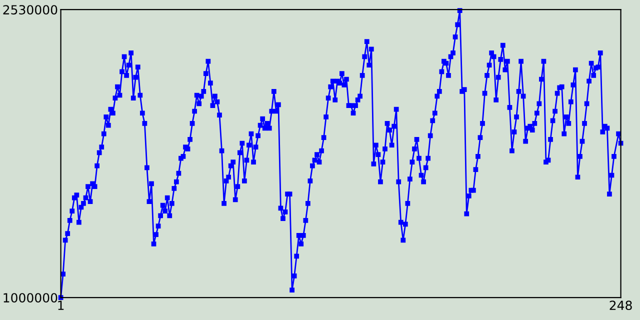 This screenshot has width=640, height=320. Describe the element at coordinates (621, 305) in the screenshot. I see `x-tick-label: 248` at that location.